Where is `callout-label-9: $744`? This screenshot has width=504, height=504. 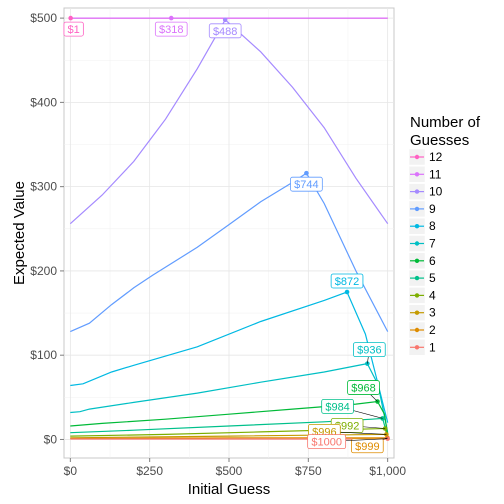 callout-label-9: $744 is located at coordinates (306, 185).